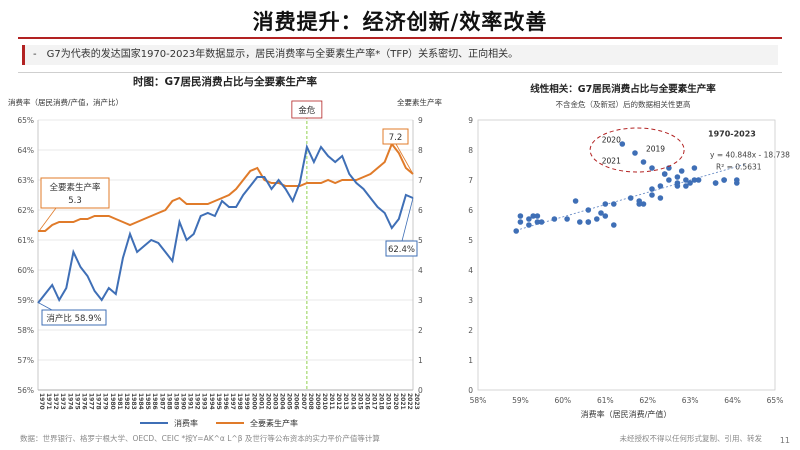 The width and height of the screenshot is (800, 450). What do you see at coordinates (47, 219) in the screenshot?
I see `tfp-start-leader` at bounding box center [47, 219].